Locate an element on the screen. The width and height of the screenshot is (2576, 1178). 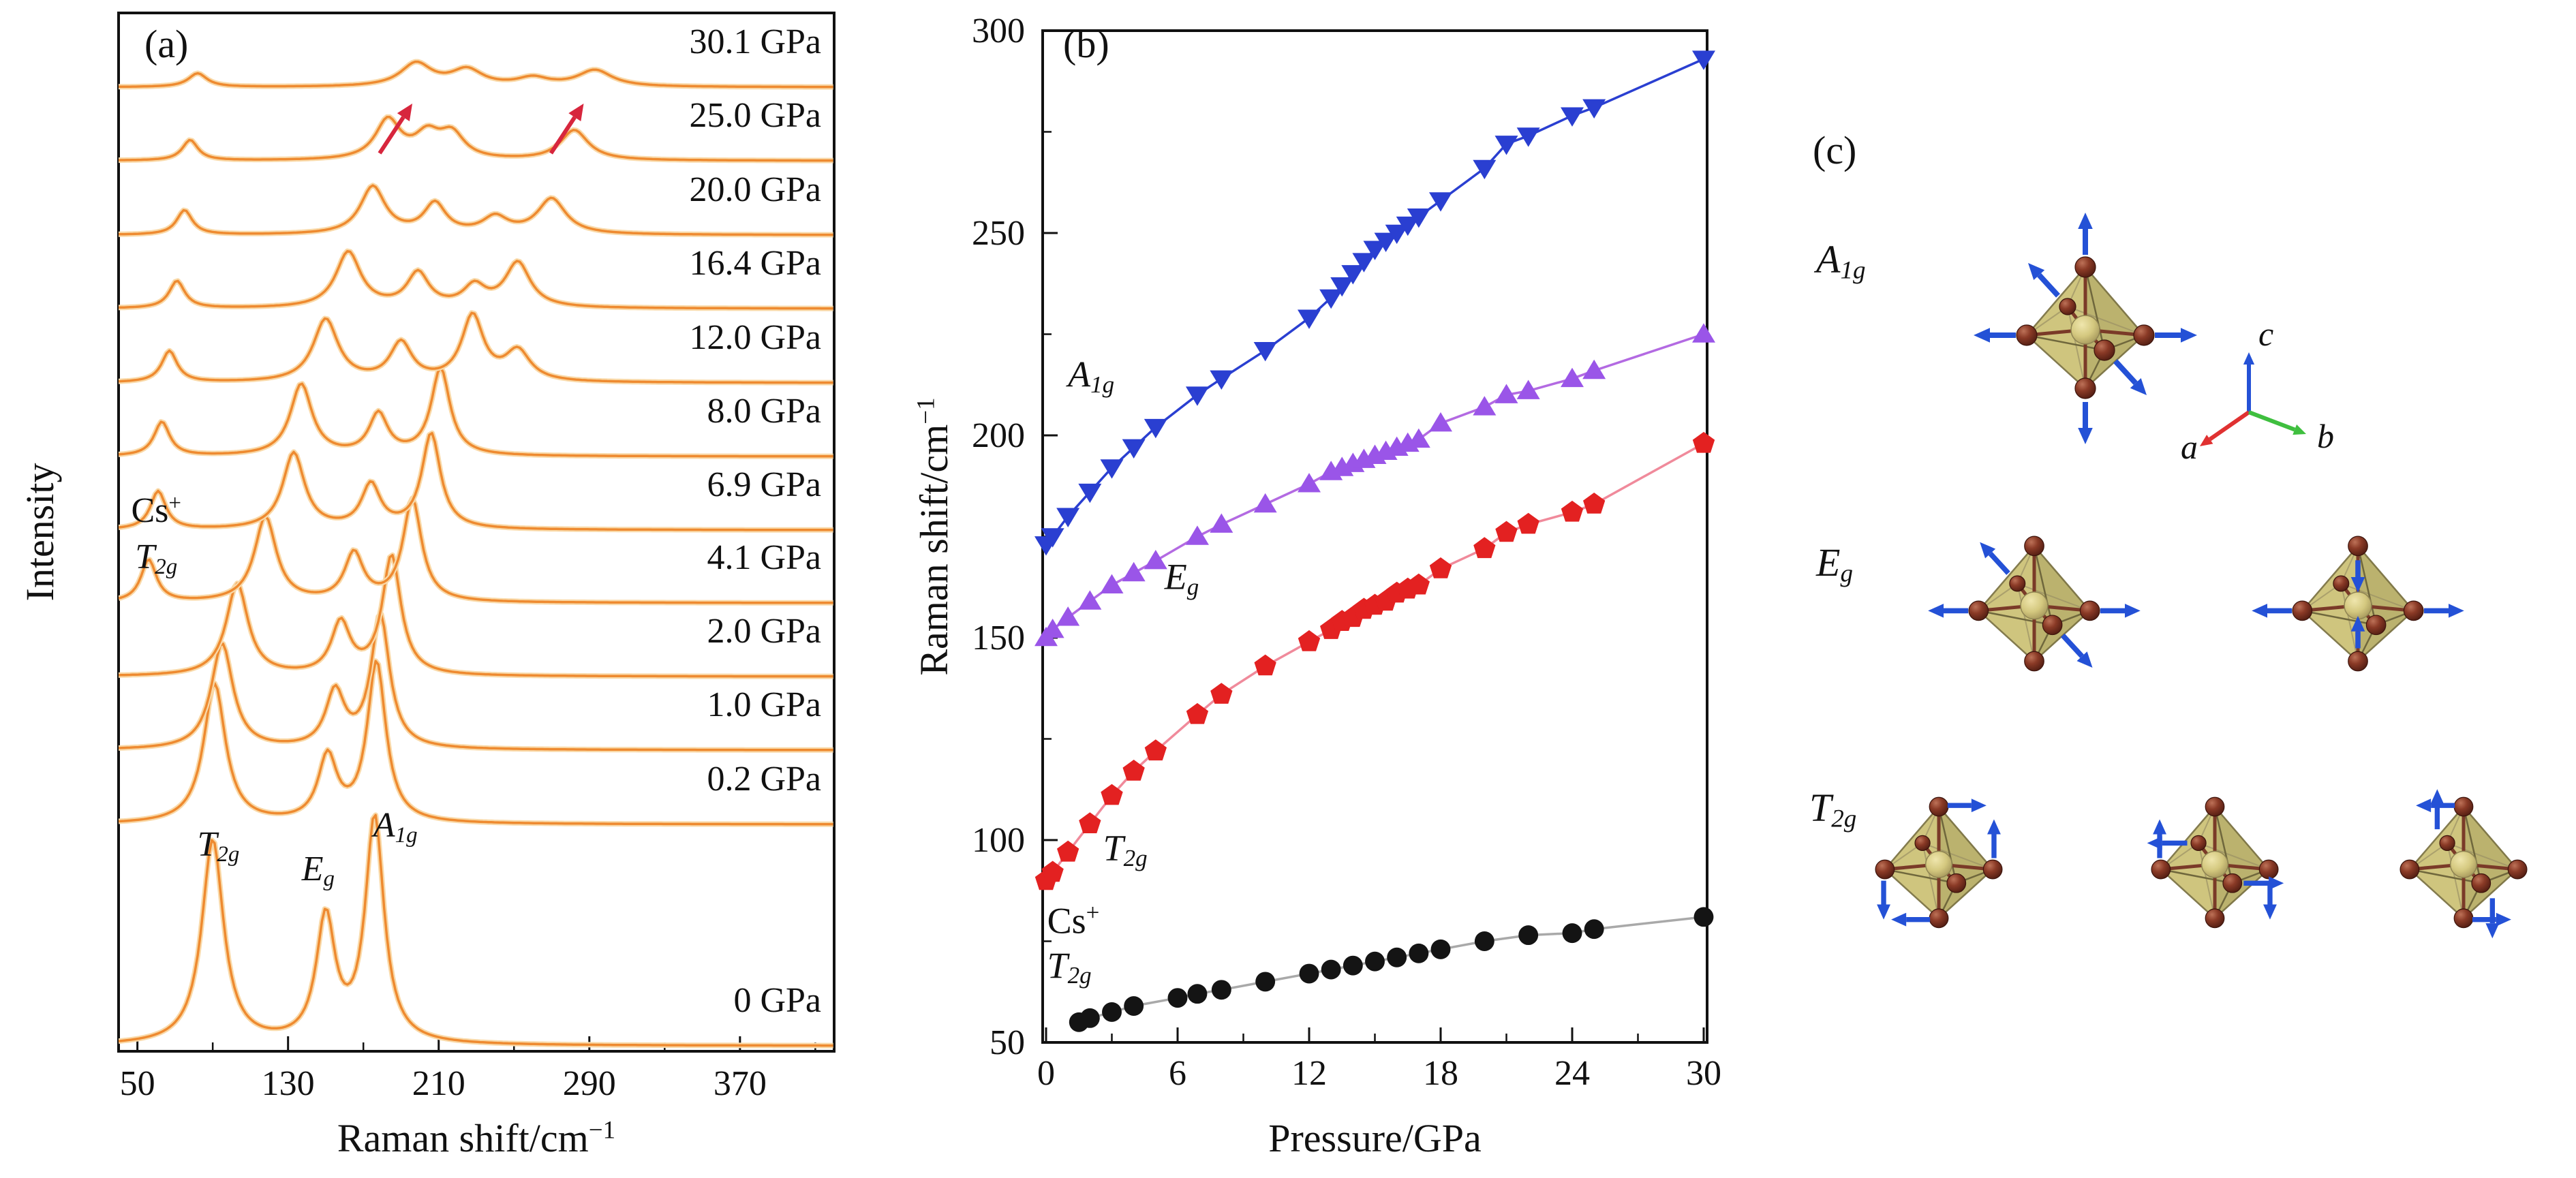
pressure-label: 12.0 GPa is located at coordinates (755, 337).